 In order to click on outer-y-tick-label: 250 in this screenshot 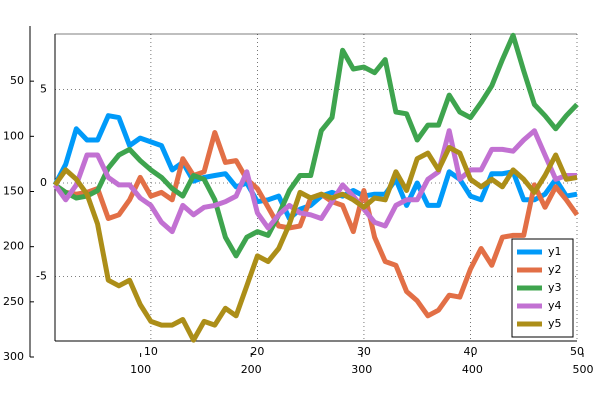, I will do `click(13, 301)`.